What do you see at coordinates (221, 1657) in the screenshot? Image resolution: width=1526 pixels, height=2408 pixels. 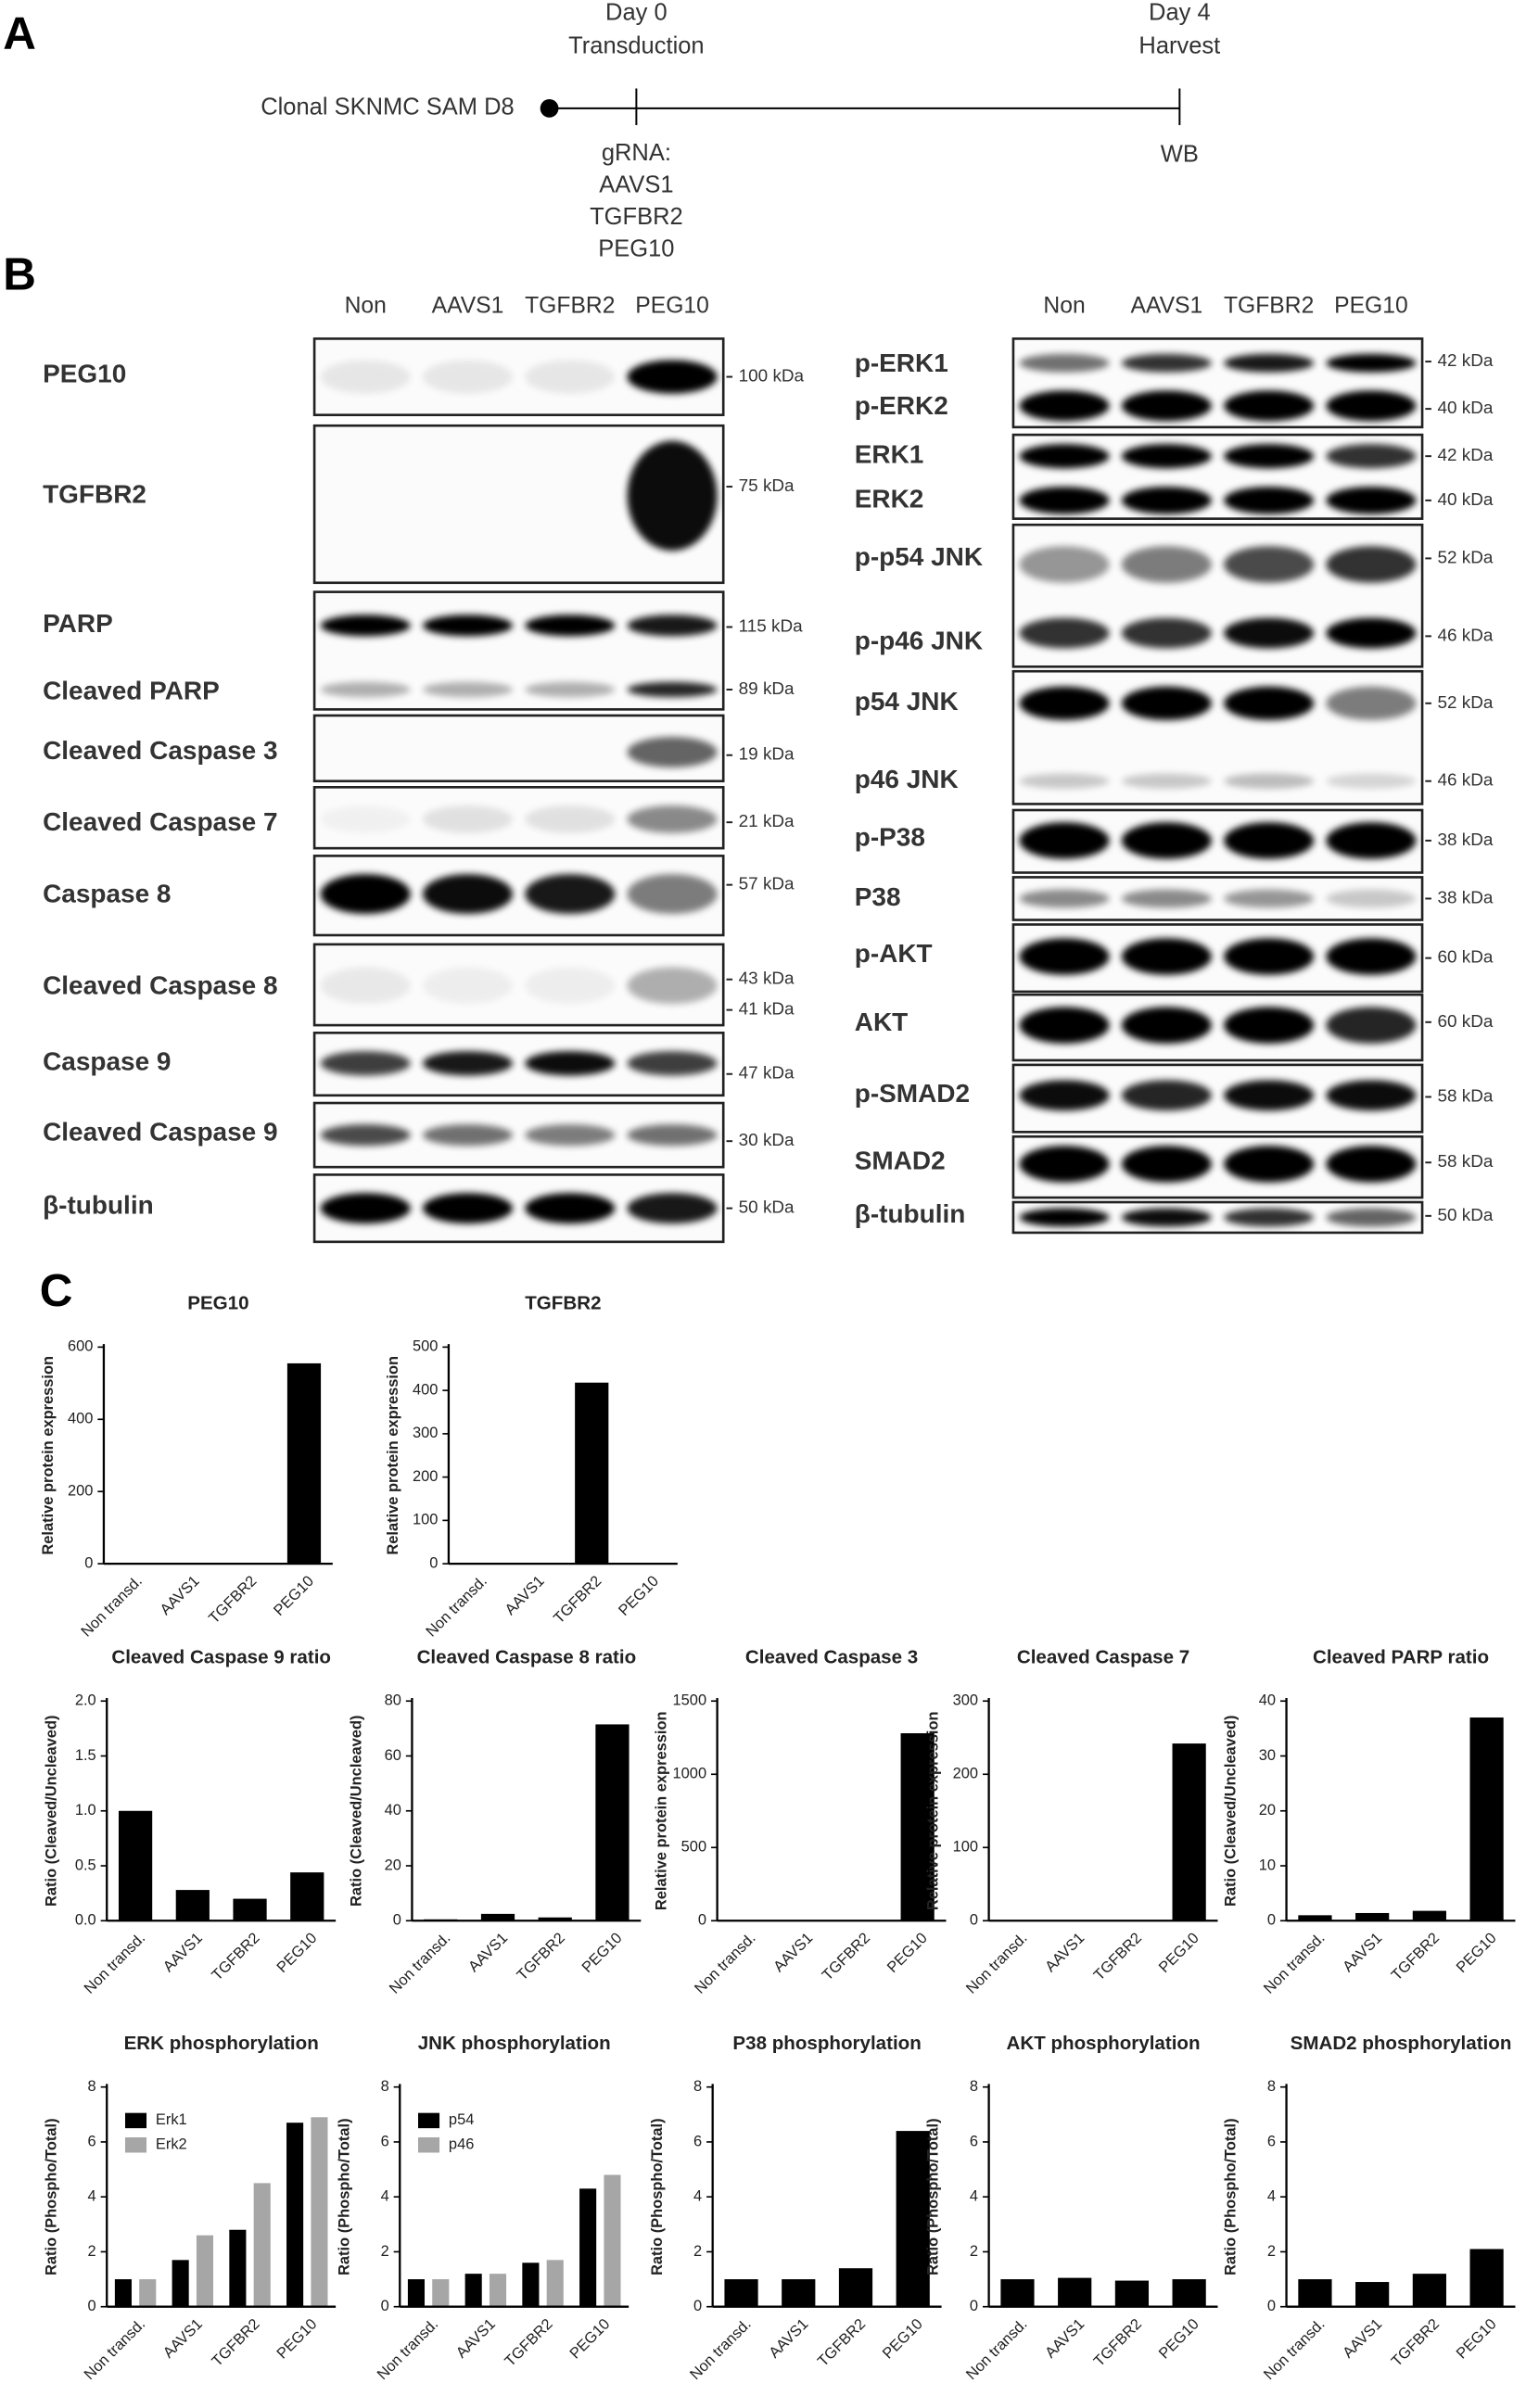 I see `chart-title: Cleaved Caspase 9 ratio` at bounding box center [221, 1657].